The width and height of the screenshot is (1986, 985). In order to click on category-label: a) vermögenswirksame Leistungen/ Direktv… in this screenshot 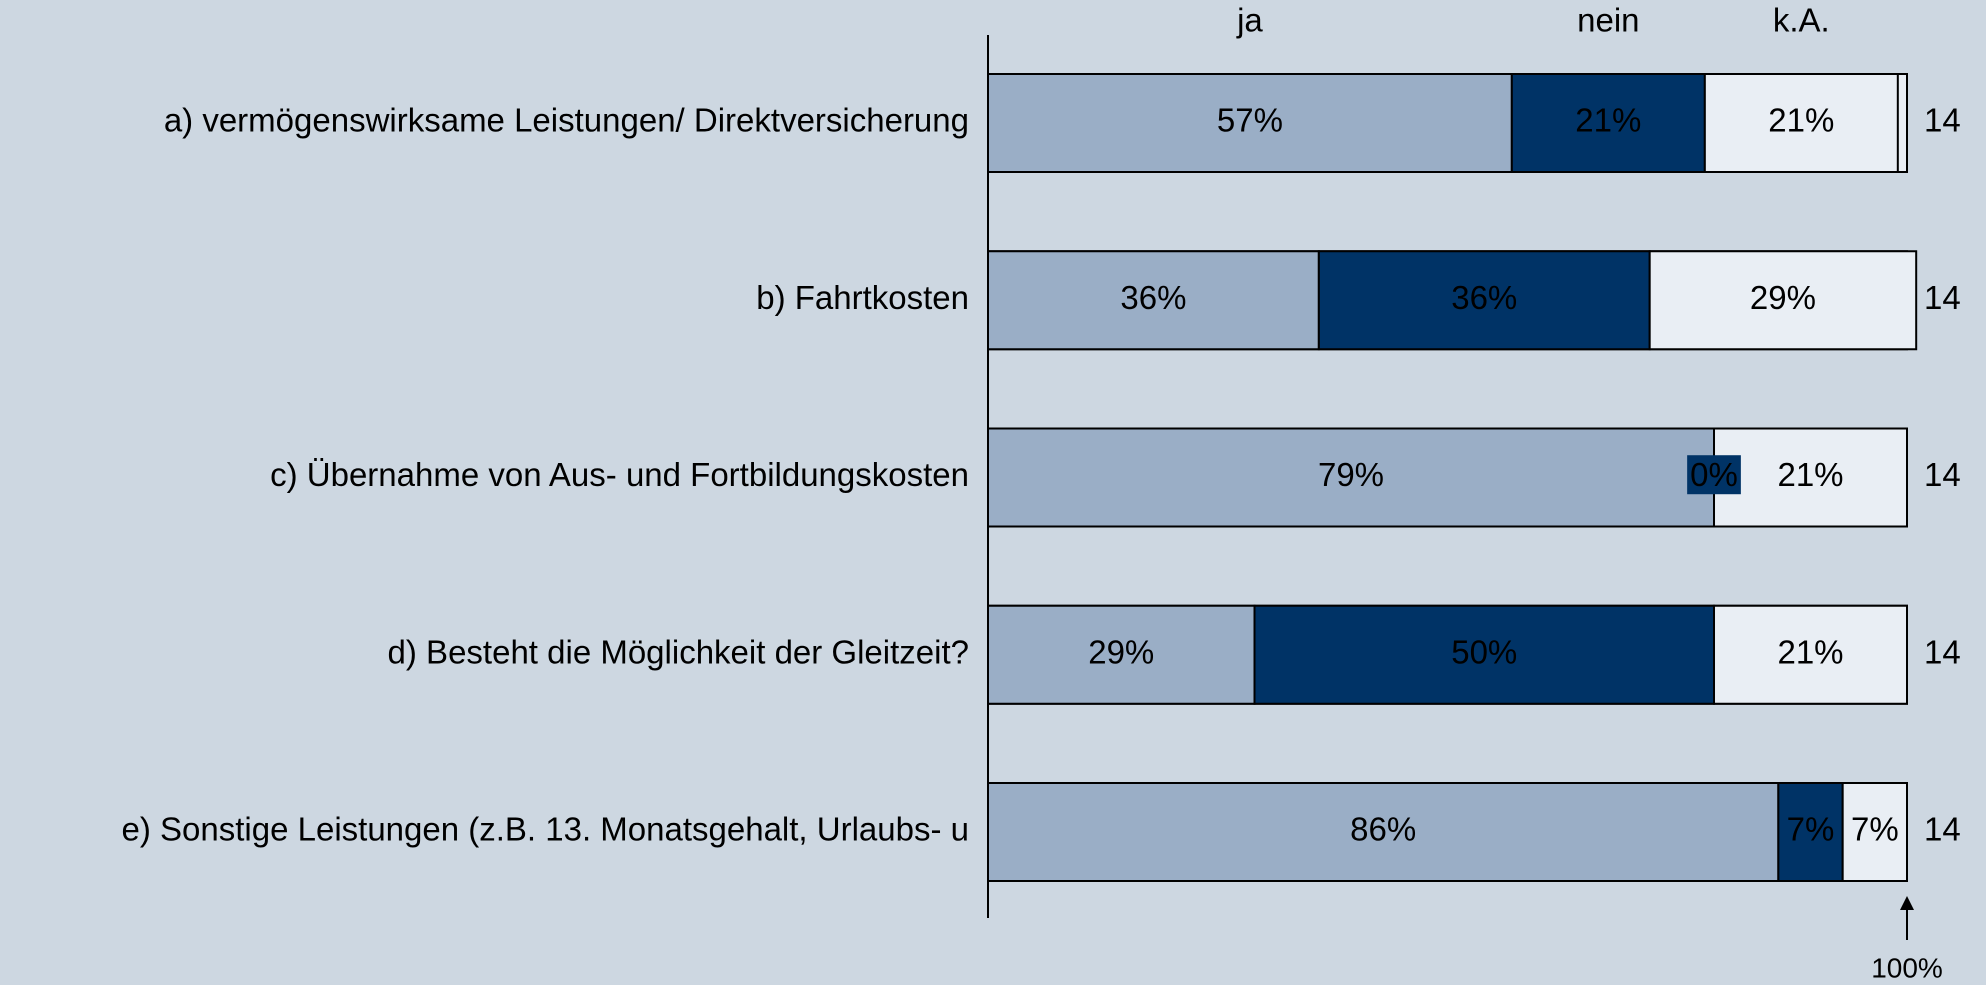, I will do `click(566, 120)`.